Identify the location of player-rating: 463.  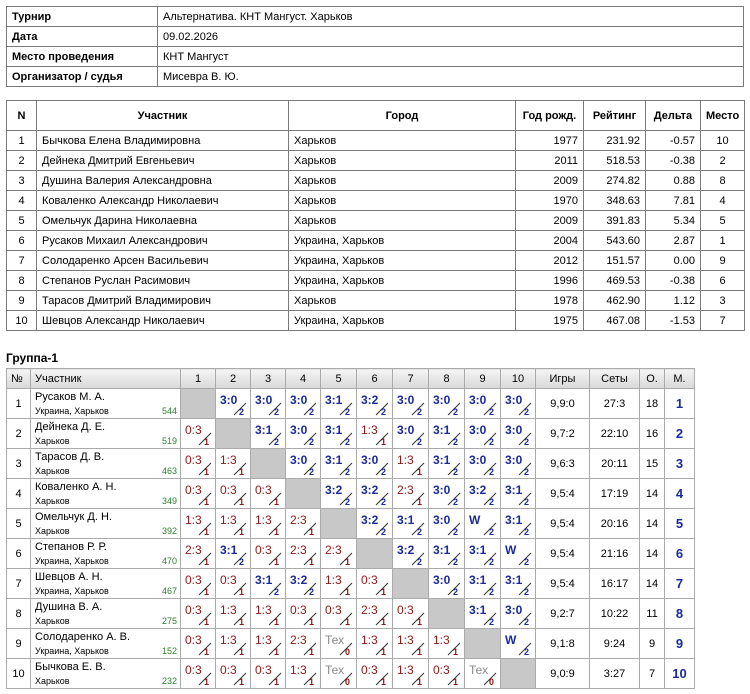
(169, 471).